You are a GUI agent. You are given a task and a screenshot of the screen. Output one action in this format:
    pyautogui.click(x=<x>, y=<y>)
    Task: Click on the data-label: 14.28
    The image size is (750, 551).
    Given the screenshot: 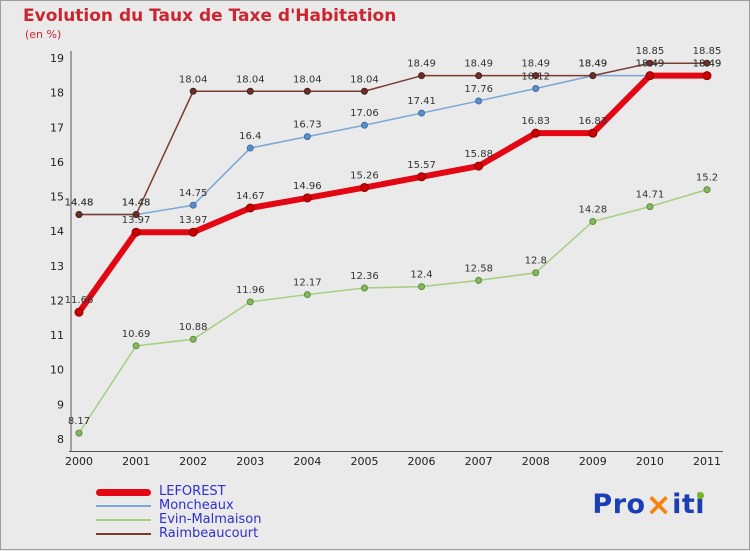 What is the action you would take?
    pyautogui.click(x=592, y=209)
    